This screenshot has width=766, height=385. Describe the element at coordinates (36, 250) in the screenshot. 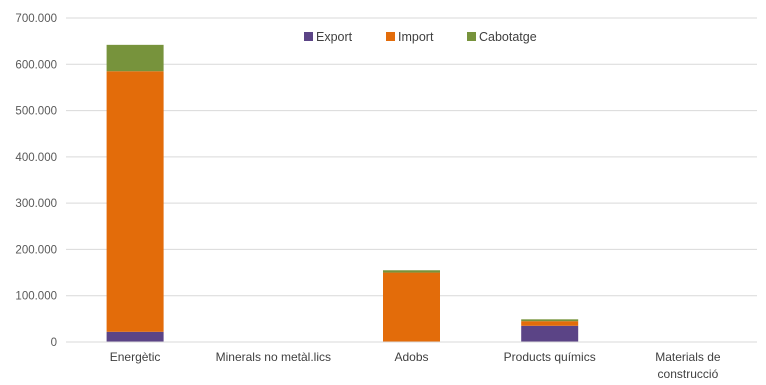

I see `y-tick-label: 200.000` at that location.